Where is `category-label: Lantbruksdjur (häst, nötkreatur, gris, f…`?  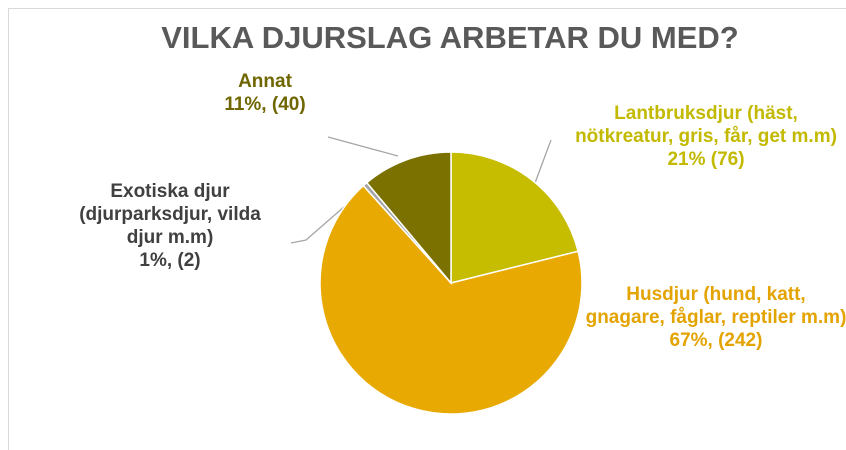 category-label: Lantbruksdjur (häst, nötkreatur, gris, f… is located at coordinates (706, 125).